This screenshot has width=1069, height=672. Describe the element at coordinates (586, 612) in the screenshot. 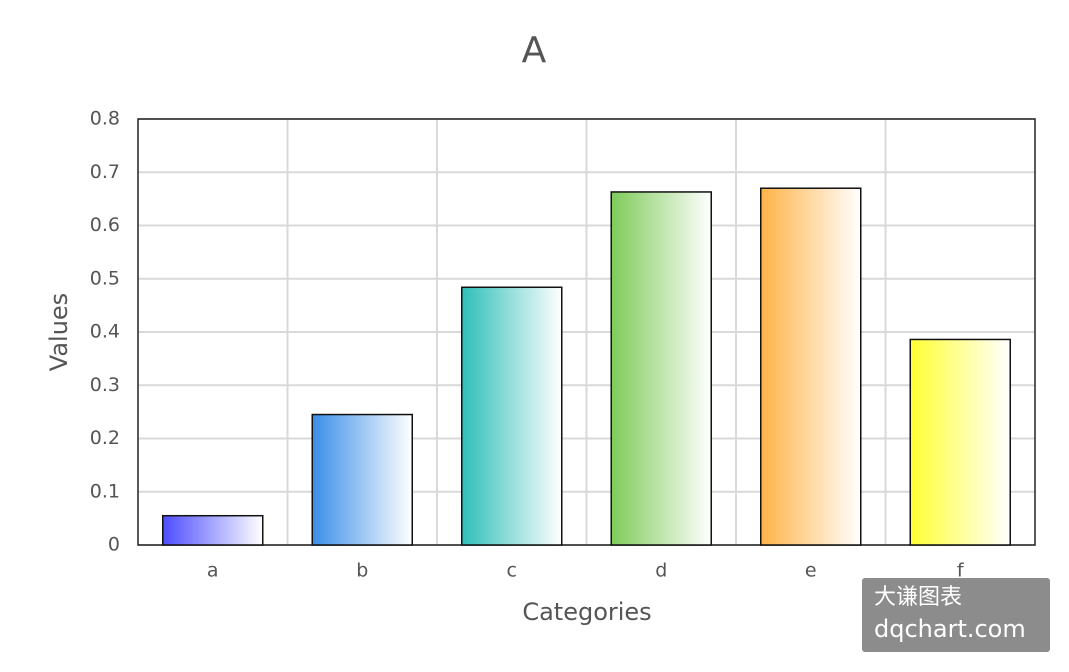

I see `x-axis-label: Categories` at that location.